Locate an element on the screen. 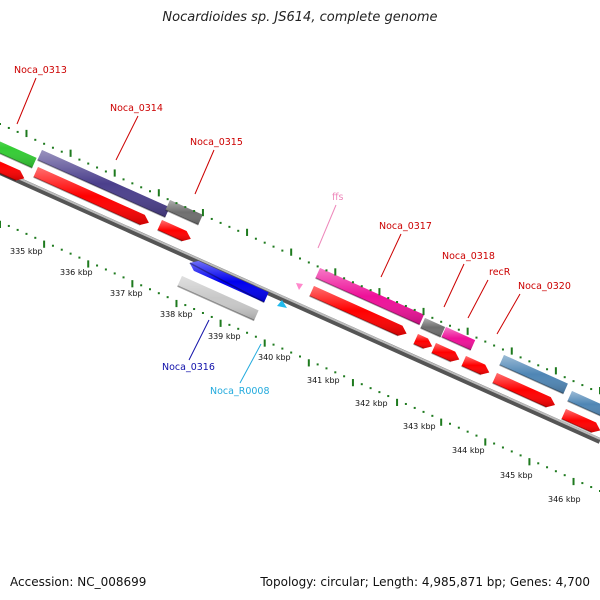 The width and height of the screenshot is (600, 600). gene-label-recr: recR is located at coordinates (500, 272).